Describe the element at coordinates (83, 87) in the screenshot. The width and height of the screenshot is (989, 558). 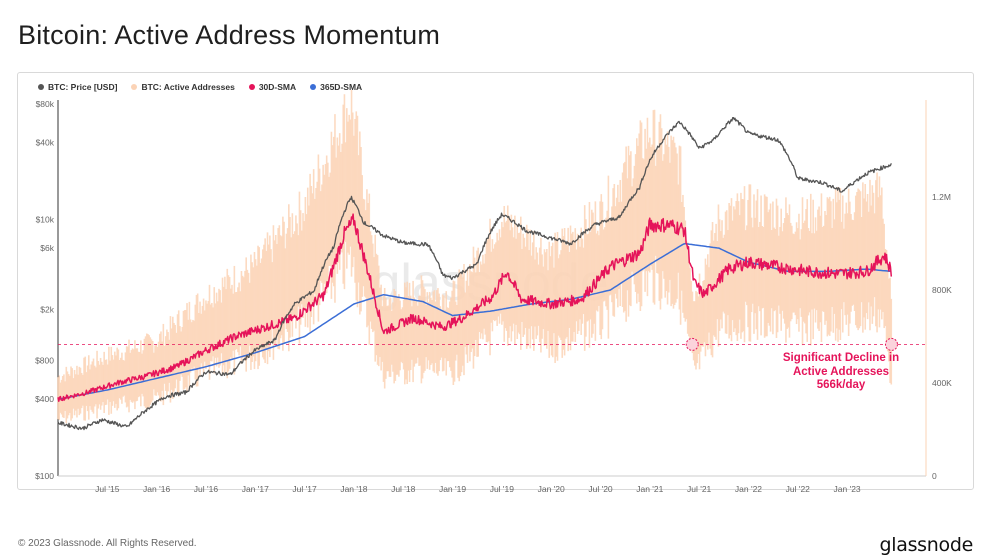
I see `legend-label-price: BTC: Price [USD]` at that location.